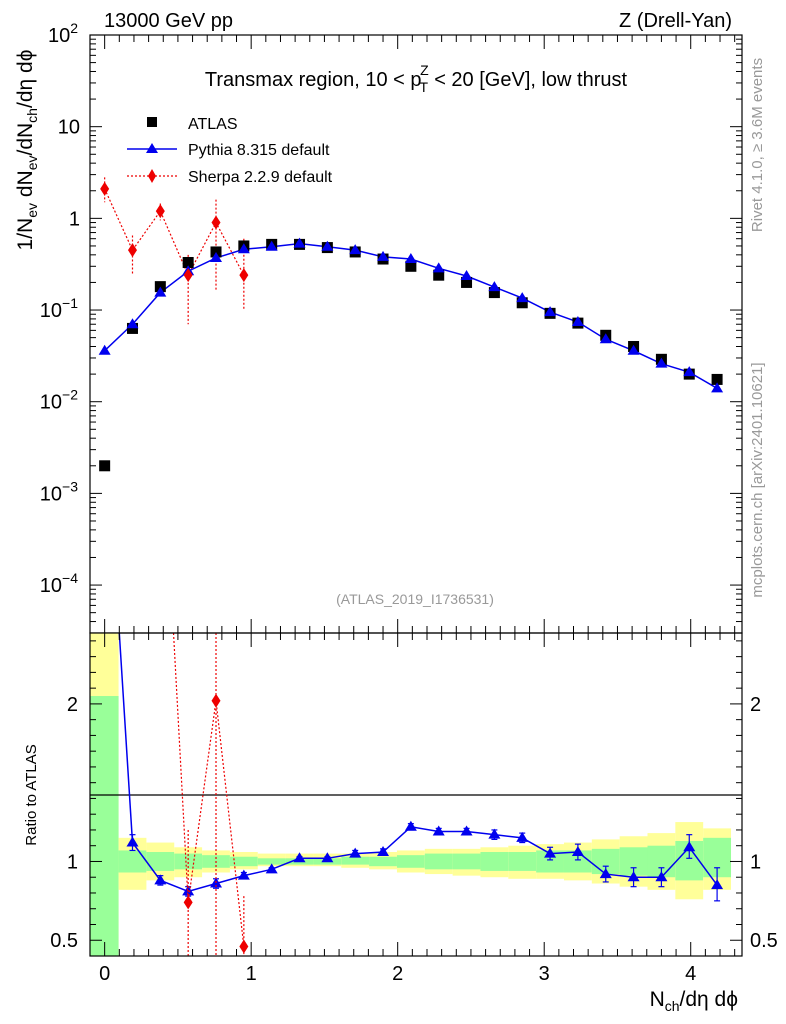 The width and height of the screenshot is (786, 1024). I want to click on ratio-y-tick-label: 2, so click(72, 705).